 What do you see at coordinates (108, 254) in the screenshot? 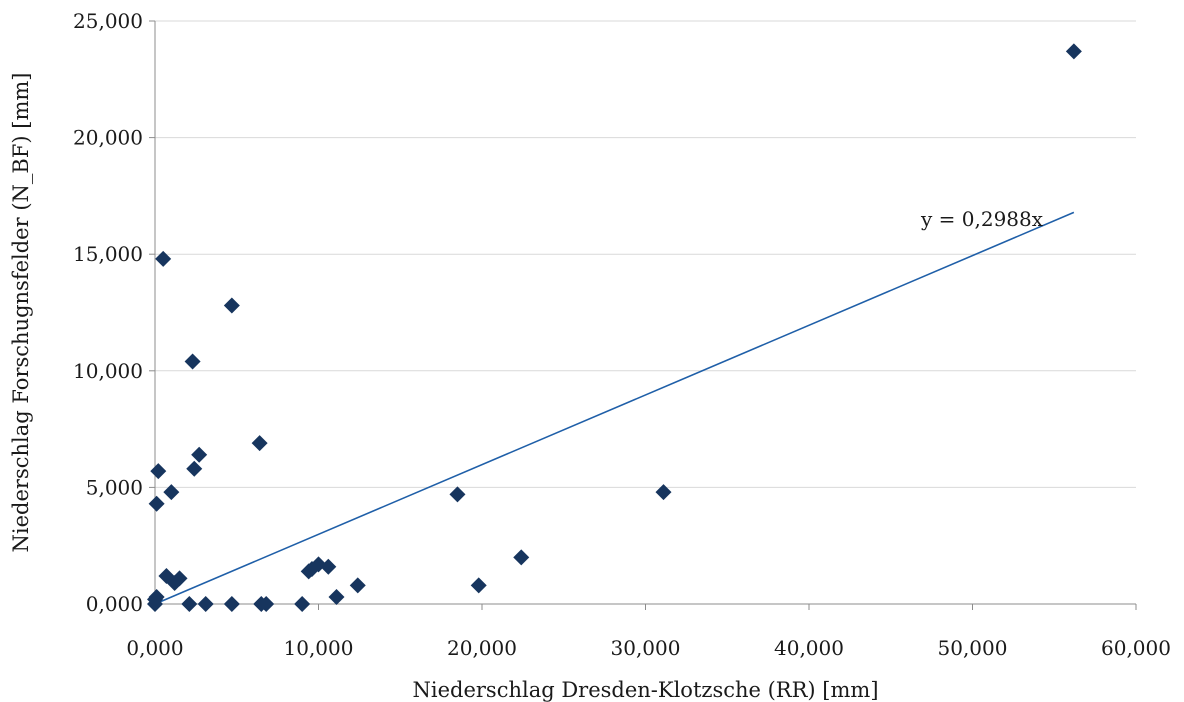
I see `y-tick-label: 15,000` at bounding box center [108, 254].